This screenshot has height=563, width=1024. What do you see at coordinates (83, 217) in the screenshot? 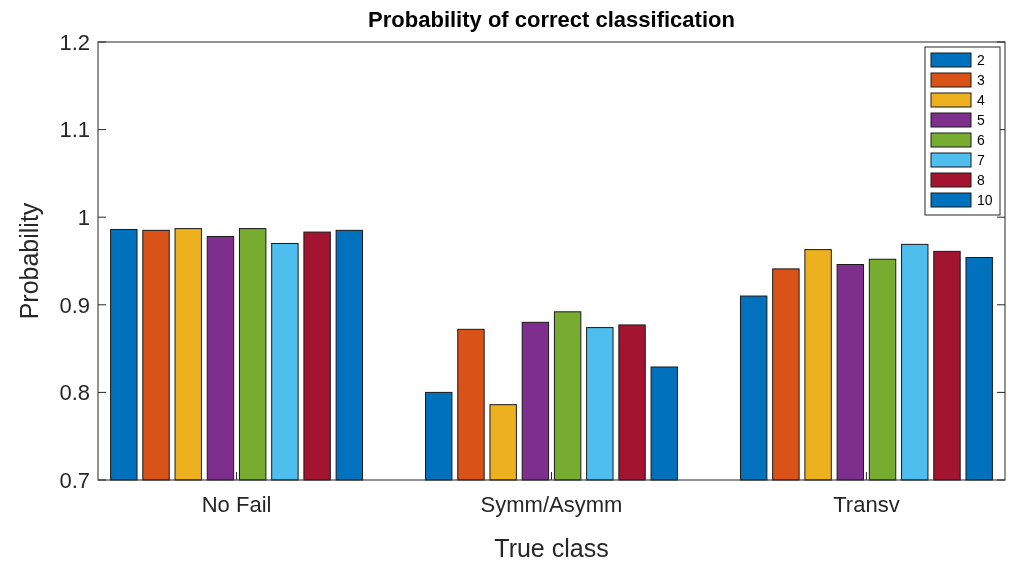
I see `y-tick-label: 1` at bounding box center [83, 217].